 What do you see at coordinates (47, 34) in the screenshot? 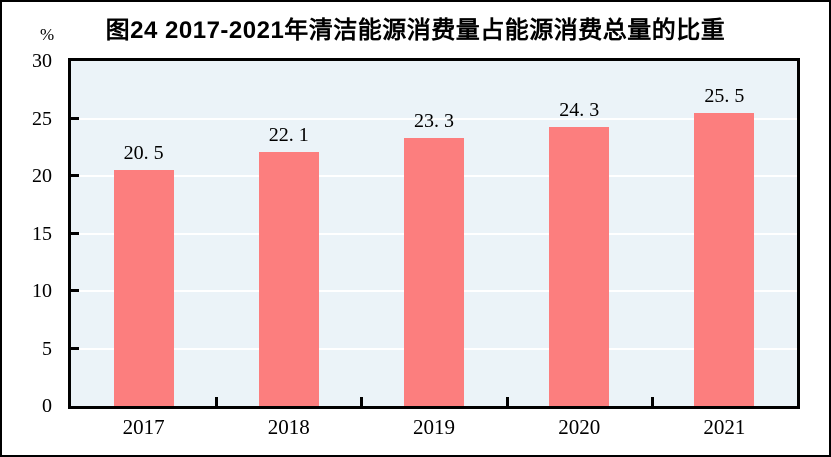
I see `y-axis-unit-label: %` at bounding box center [47, 34].